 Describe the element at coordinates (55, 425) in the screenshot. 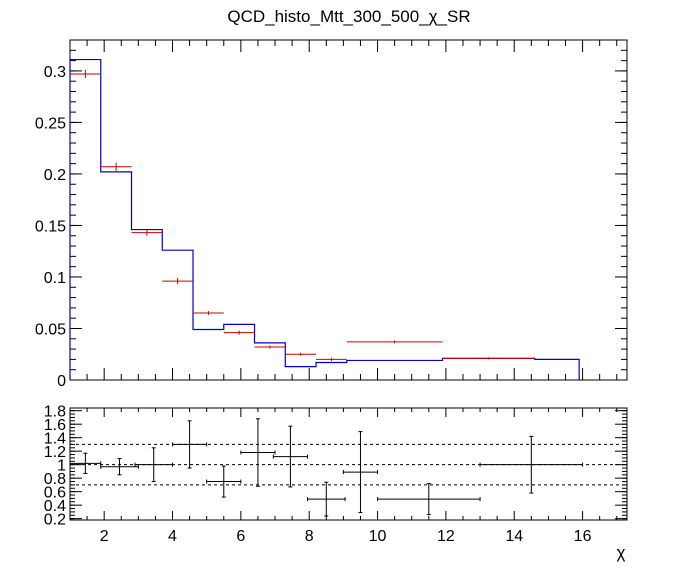

I see `ratio-y-tick-label: 1.6` at that location.